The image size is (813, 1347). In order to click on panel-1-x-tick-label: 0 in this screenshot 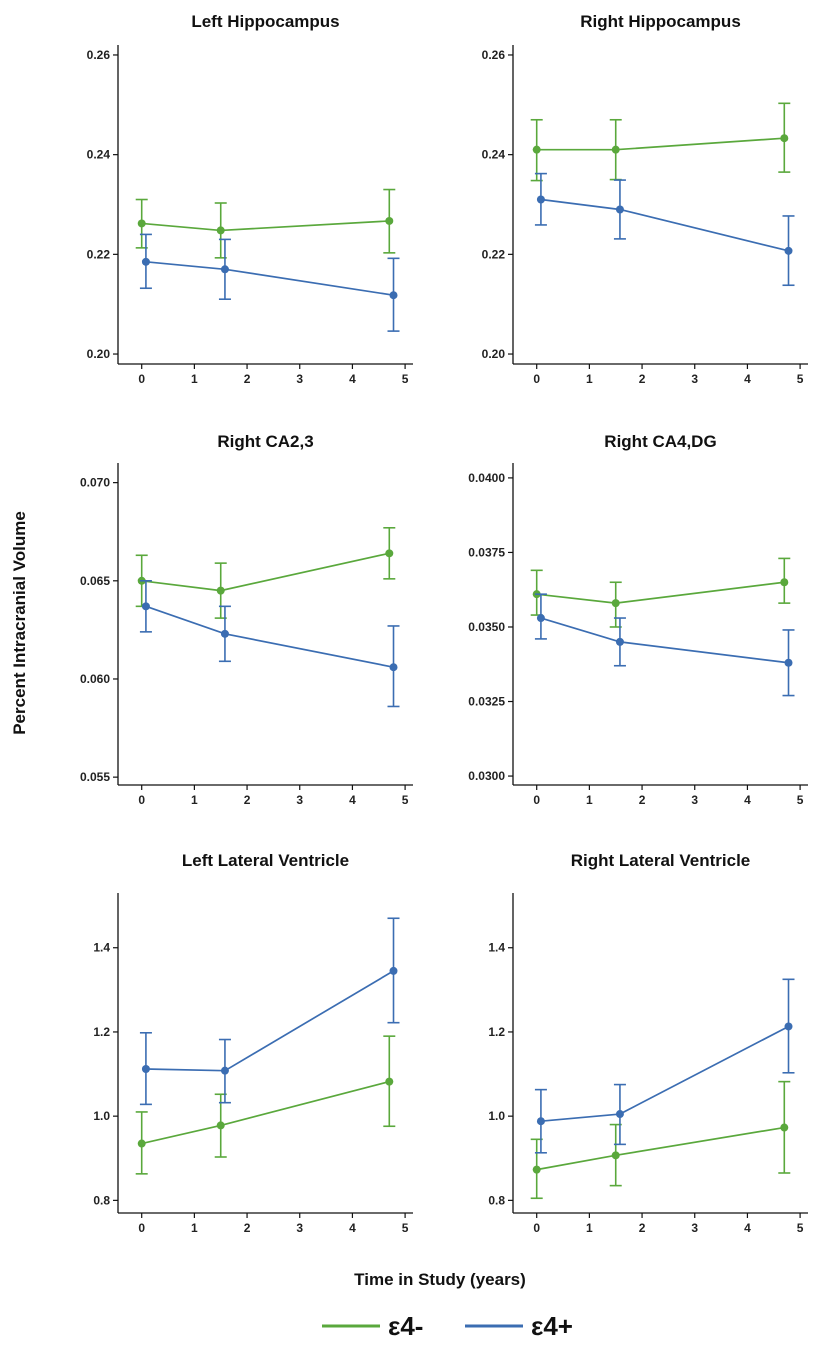, I will do `click(141, 379)`.